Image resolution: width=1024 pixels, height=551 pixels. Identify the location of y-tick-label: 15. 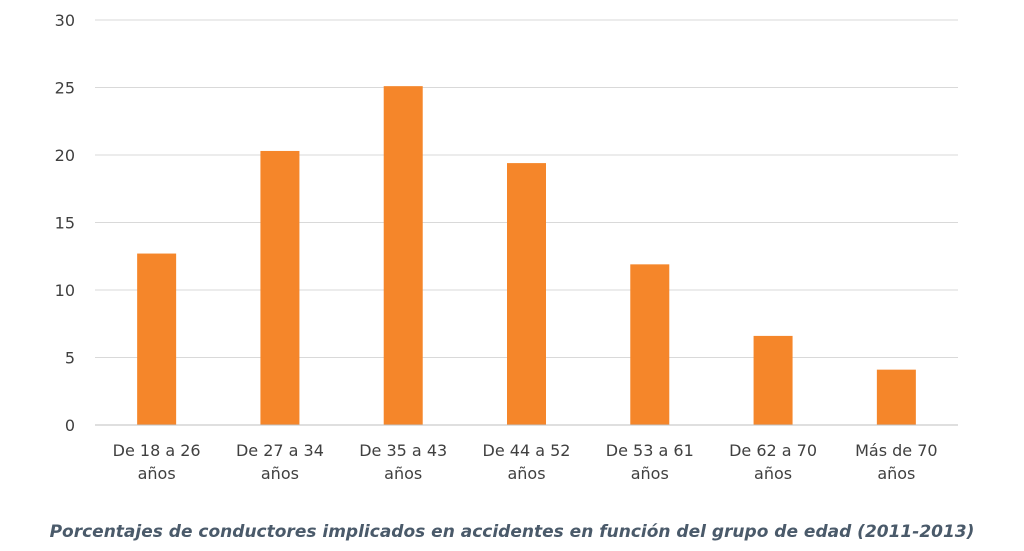
(65, 223).